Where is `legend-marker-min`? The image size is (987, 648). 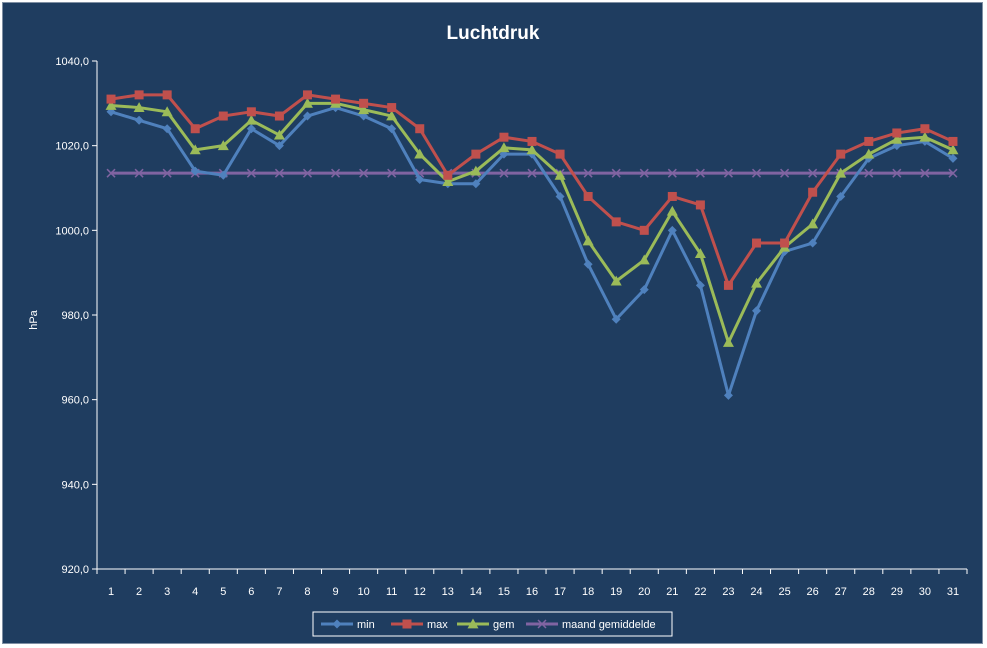
legend-marker-min is located at coordinates (337, 624).